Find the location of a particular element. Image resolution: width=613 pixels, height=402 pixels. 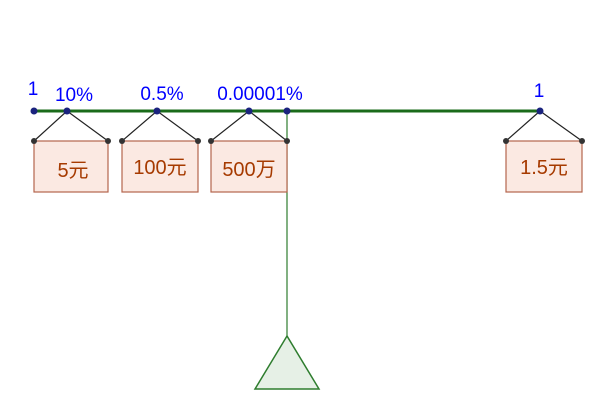

hanger-2: 100元 is located at coordinates (160, 151).